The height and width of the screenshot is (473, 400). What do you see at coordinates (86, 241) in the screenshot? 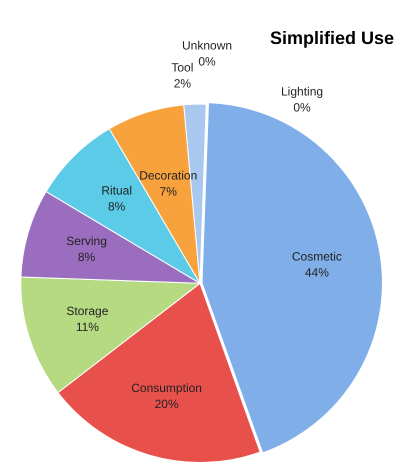
I see `slice-label: Serving` at bounding box center [86, 241].